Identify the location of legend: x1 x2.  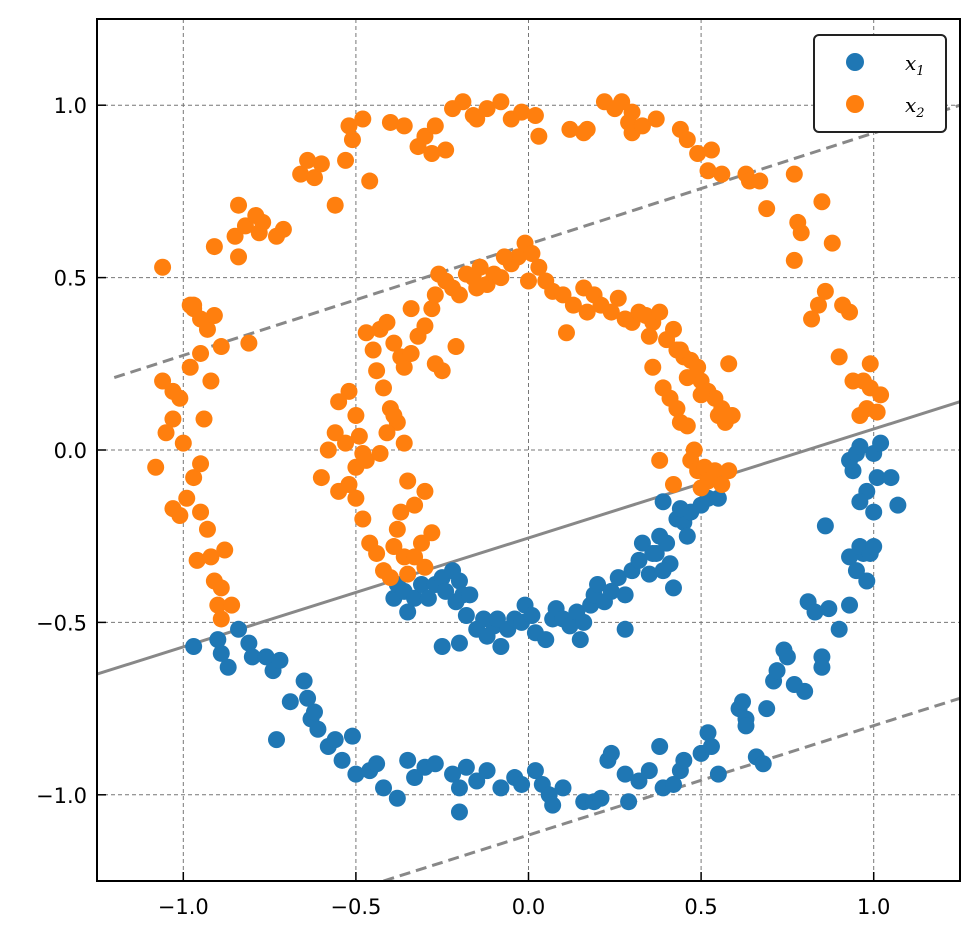
(880, 83).